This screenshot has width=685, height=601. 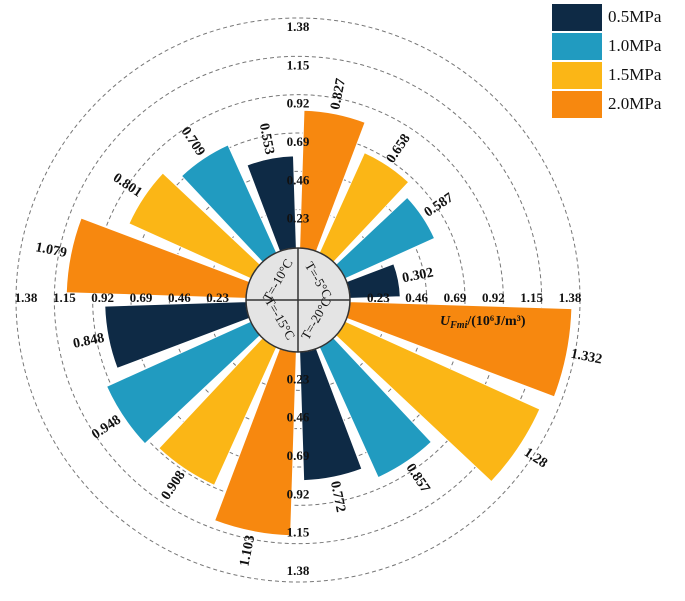 What do you see at coordinates (635, 45) in the screenshot?
I see `legend-label: 1.0MPa` at bounding box center [635, 45].